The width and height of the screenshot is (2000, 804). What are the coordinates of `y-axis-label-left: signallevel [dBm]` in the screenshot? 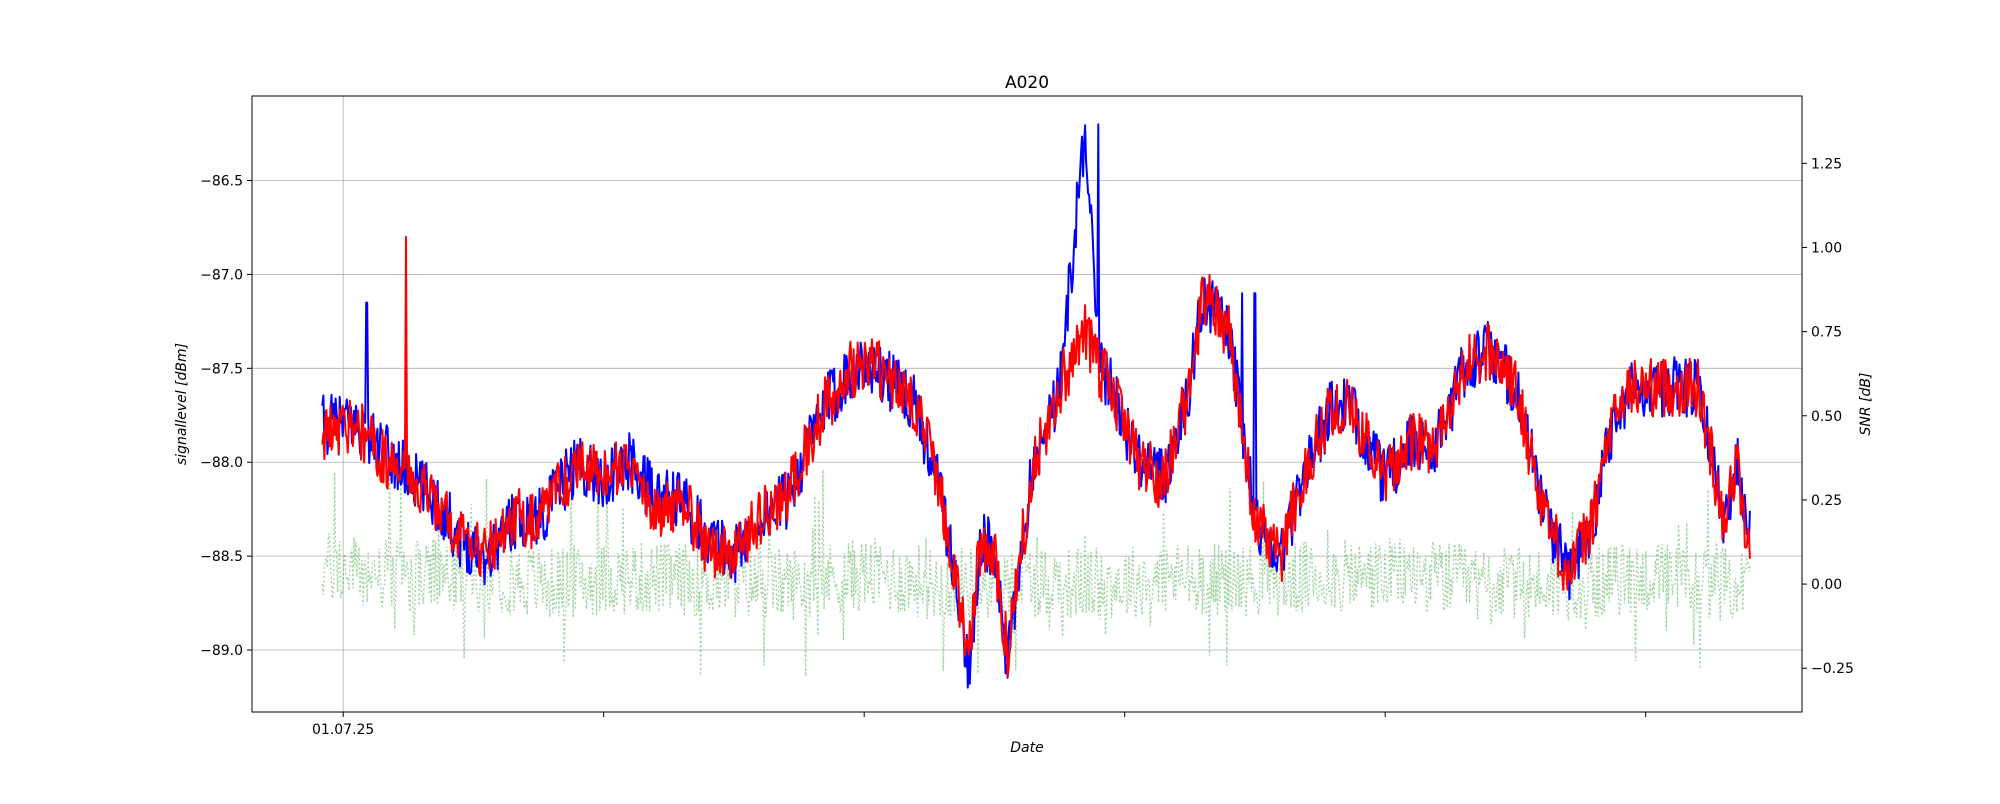 It's located at (182, 404).